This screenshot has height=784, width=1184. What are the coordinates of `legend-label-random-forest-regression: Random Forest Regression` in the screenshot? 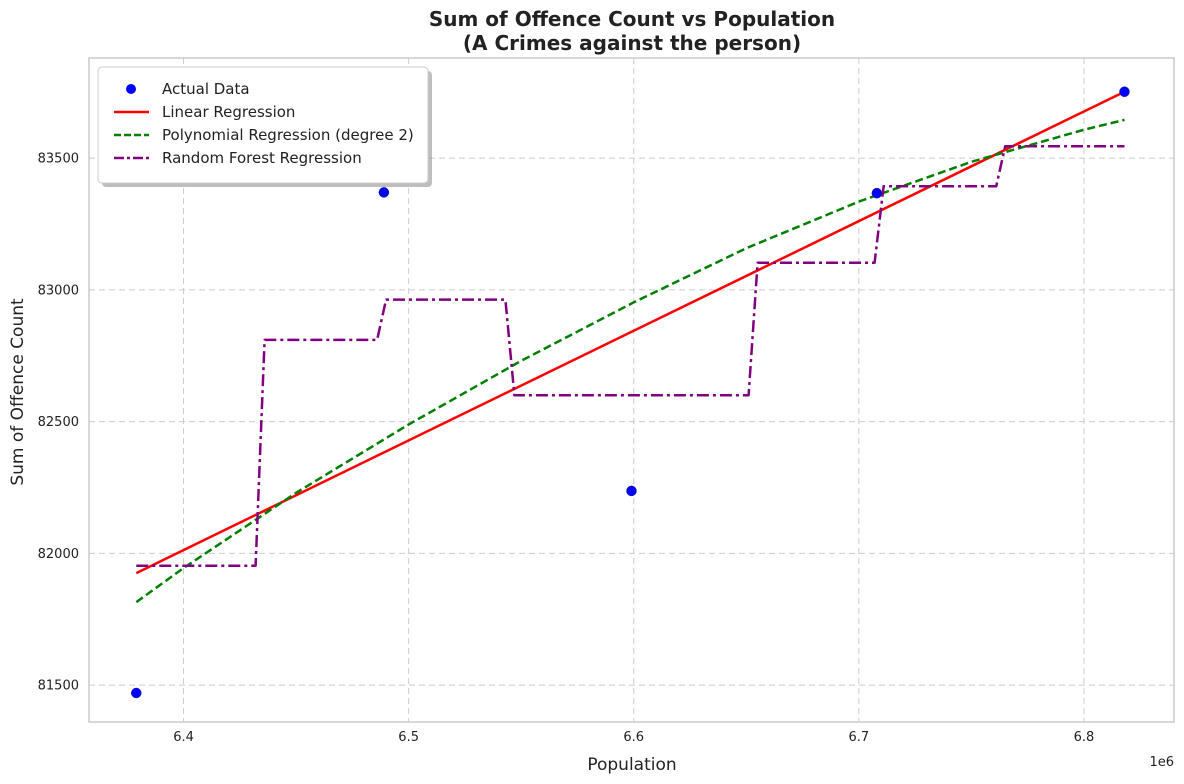 It's located at (262, 158).